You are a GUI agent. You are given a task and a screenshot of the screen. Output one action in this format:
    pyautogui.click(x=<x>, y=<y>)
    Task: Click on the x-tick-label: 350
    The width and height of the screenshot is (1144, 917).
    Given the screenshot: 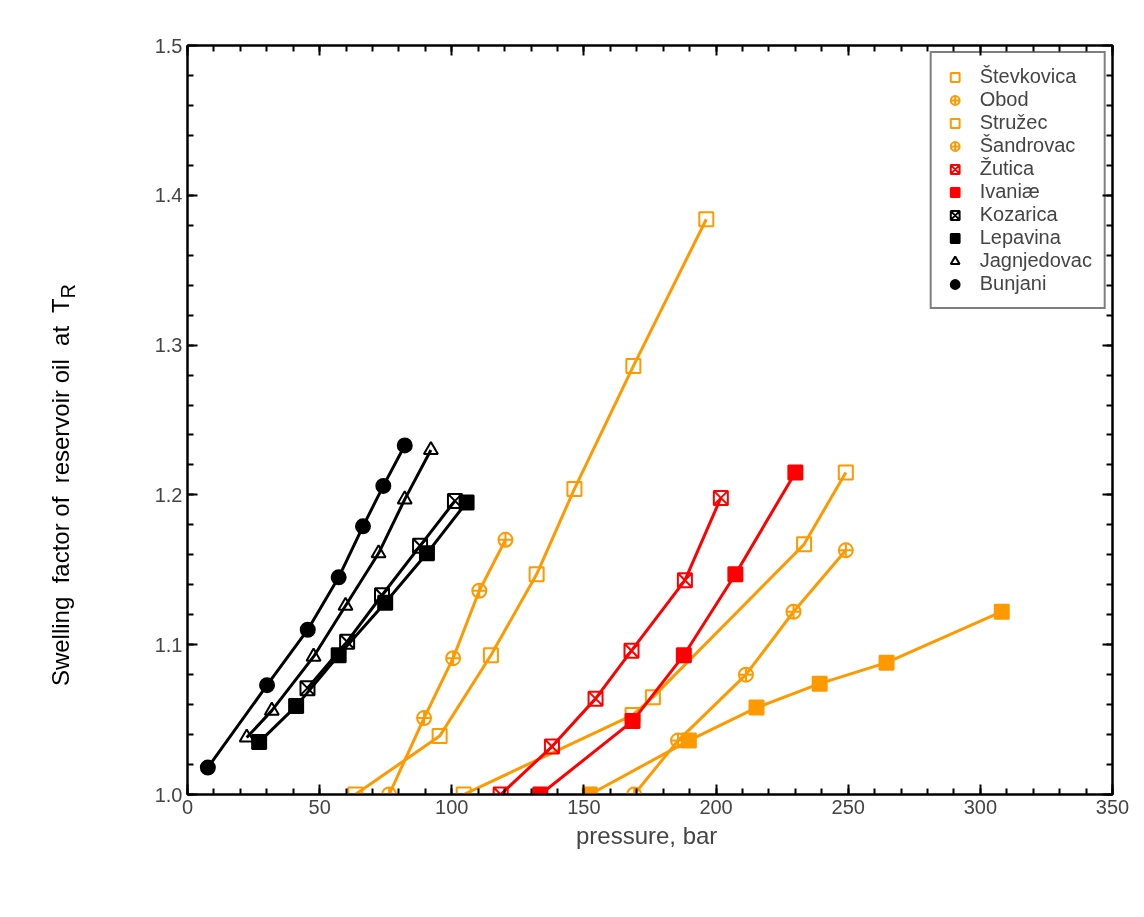 What is the action you would take?
    pyautogui.click(x=1112, y=806)
    